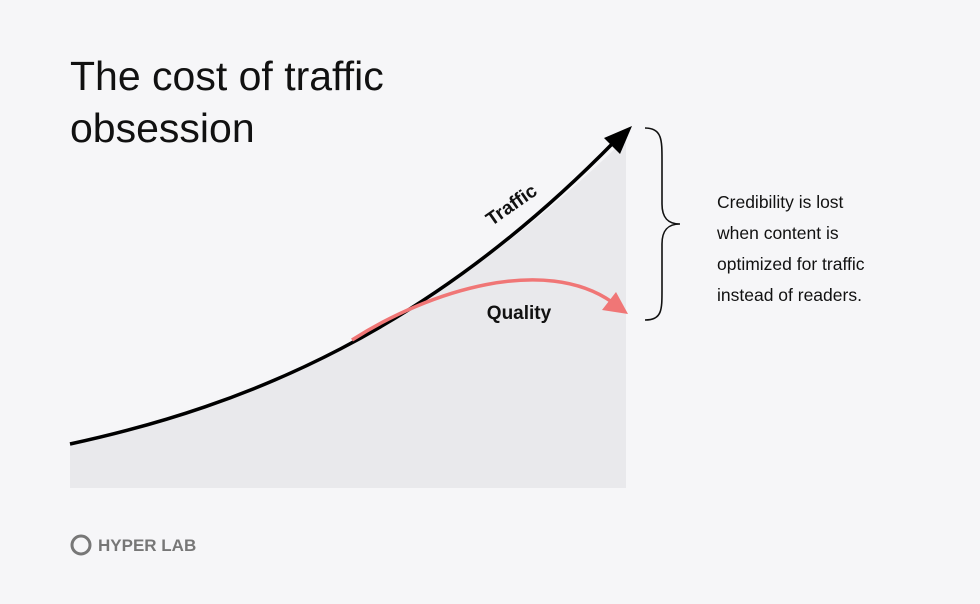 The width and height of the screenshot is (980, 604). I want to click on brand: HYPER LAB, so click(147, 545).